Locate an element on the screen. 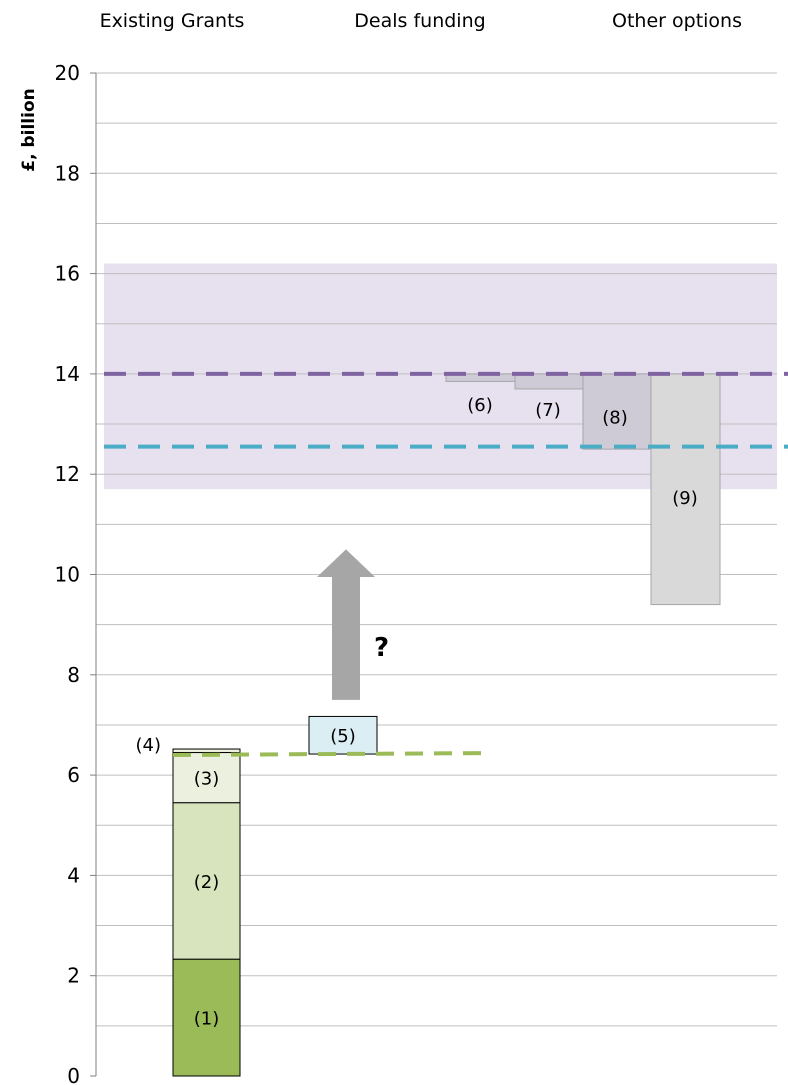  bar-label: (6) is located at coordinates (480, 405).